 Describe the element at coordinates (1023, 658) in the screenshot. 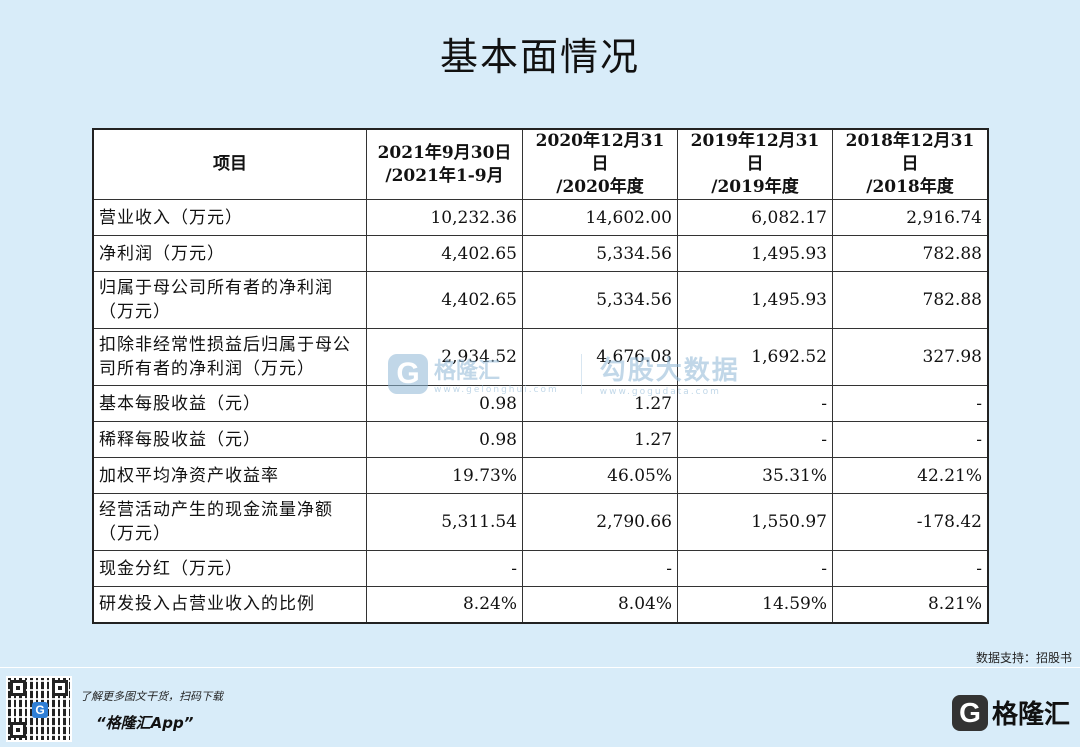

I see `data-source-note: 数据支持：招股书` at that location.